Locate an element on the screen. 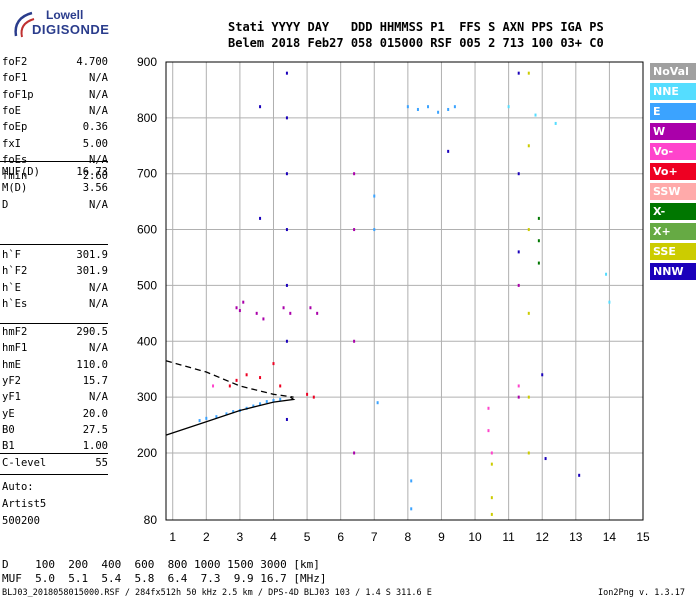  x-tick-label: 5 is located at coordinates (307, 537).